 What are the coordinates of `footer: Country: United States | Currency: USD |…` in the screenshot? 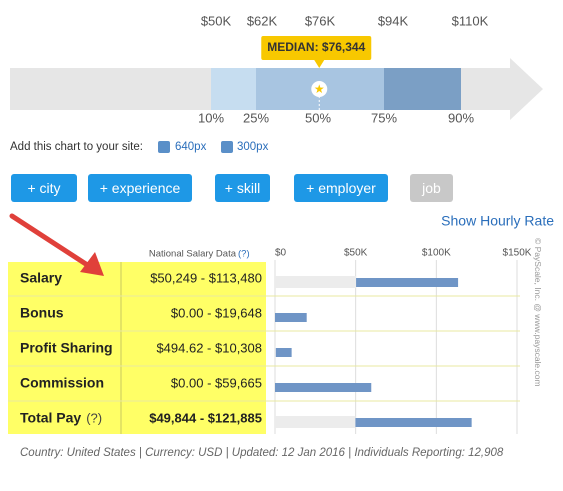 It's located at (262, 453).